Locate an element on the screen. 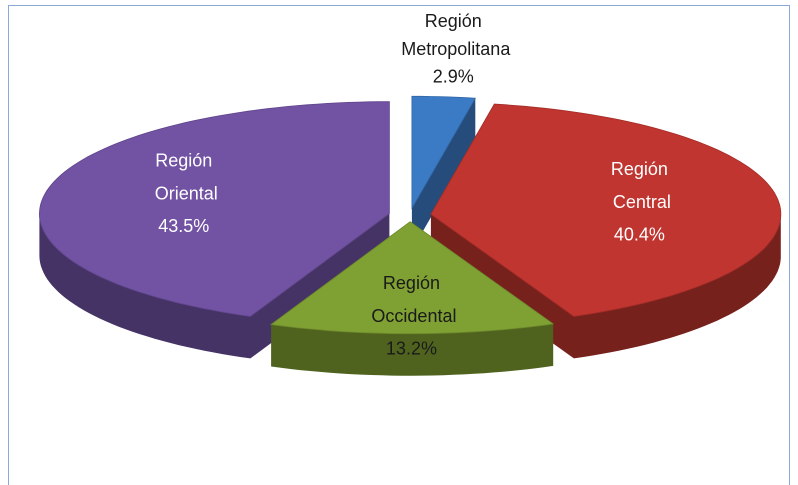 The height and width of the screenshot is (485, 798). data-label-category: Región Metropolitana is located at coordinates (453, 35).